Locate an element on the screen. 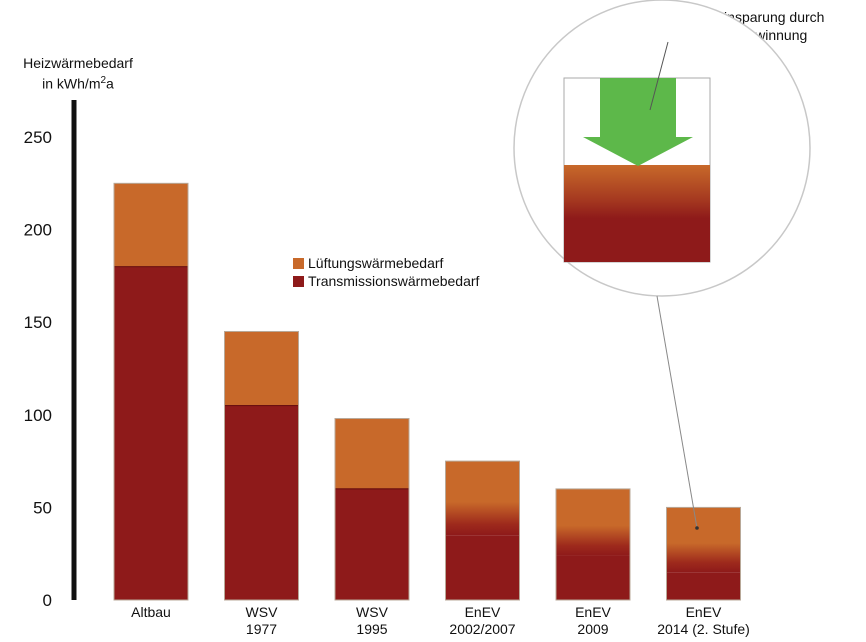 This screenshot has width=866, height=642. y-axis: 0 50 100 150 200 250 is located at coordinates (50, 355).